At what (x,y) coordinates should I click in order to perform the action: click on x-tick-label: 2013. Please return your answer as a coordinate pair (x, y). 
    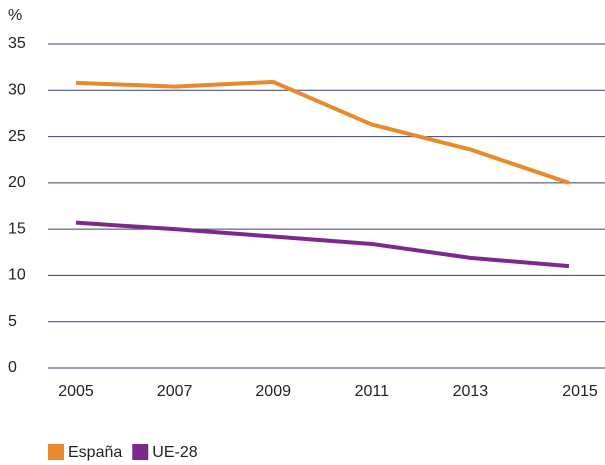
    Looking at the image, I should click on (471, 391).